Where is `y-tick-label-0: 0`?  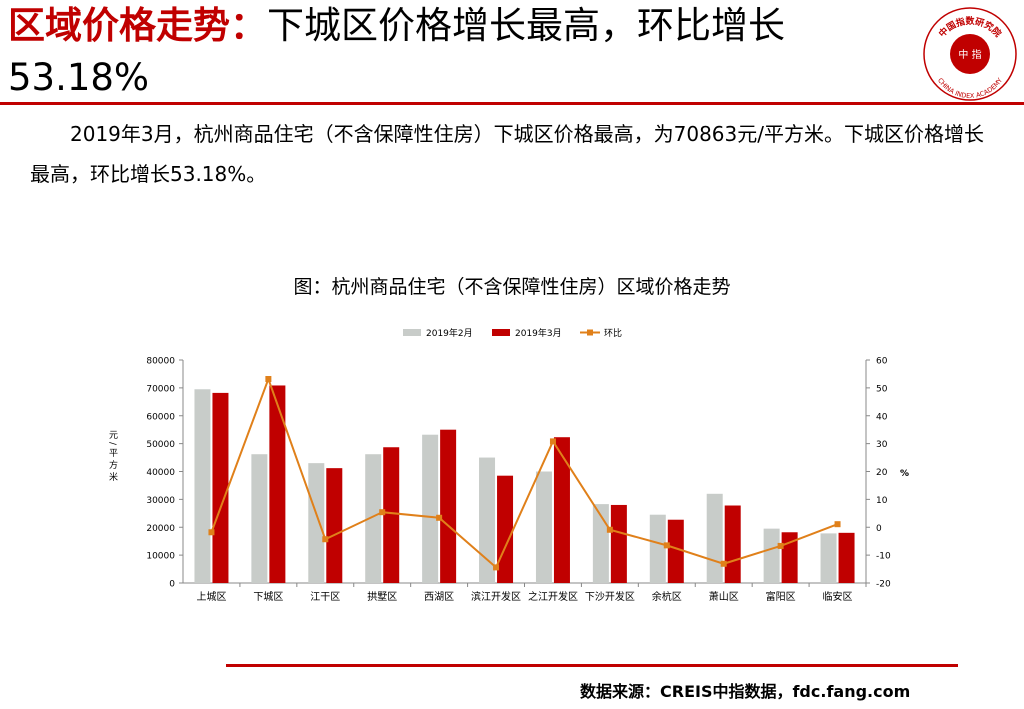 y-tick-label-0: 0 is located at coordinates (172, 585).